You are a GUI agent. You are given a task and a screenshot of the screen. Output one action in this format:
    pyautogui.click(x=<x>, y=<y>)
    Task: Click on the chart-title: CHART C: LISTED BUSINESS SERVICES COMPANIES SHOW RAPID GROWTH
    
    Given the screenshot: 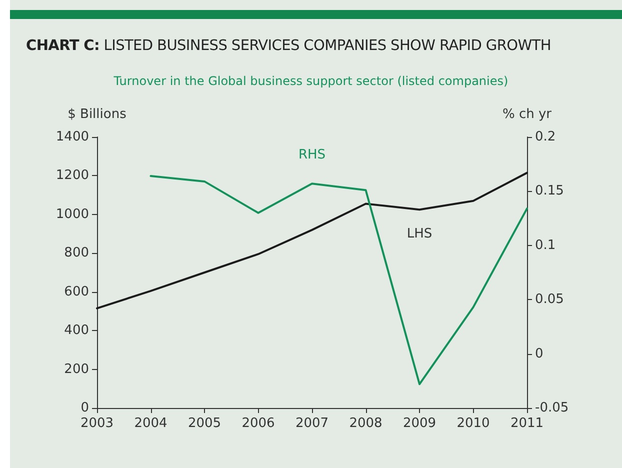 What is the action you would take?
    pyautogui.click(x=288, y=46)
    